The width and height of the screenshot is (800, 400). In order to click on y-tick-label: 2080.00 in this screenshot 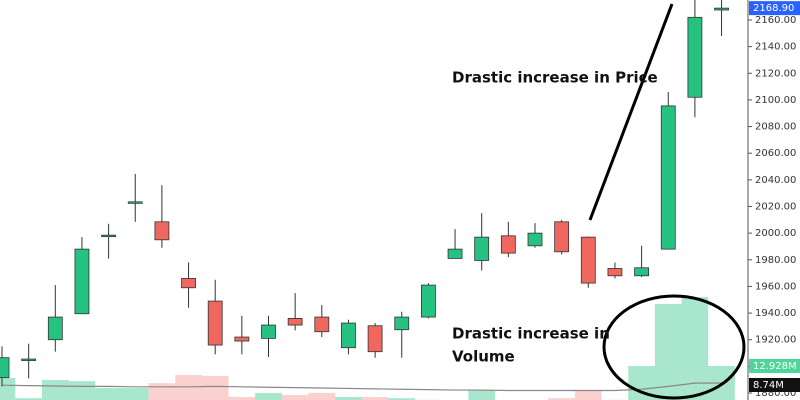, I will do `click(775, 127)`.